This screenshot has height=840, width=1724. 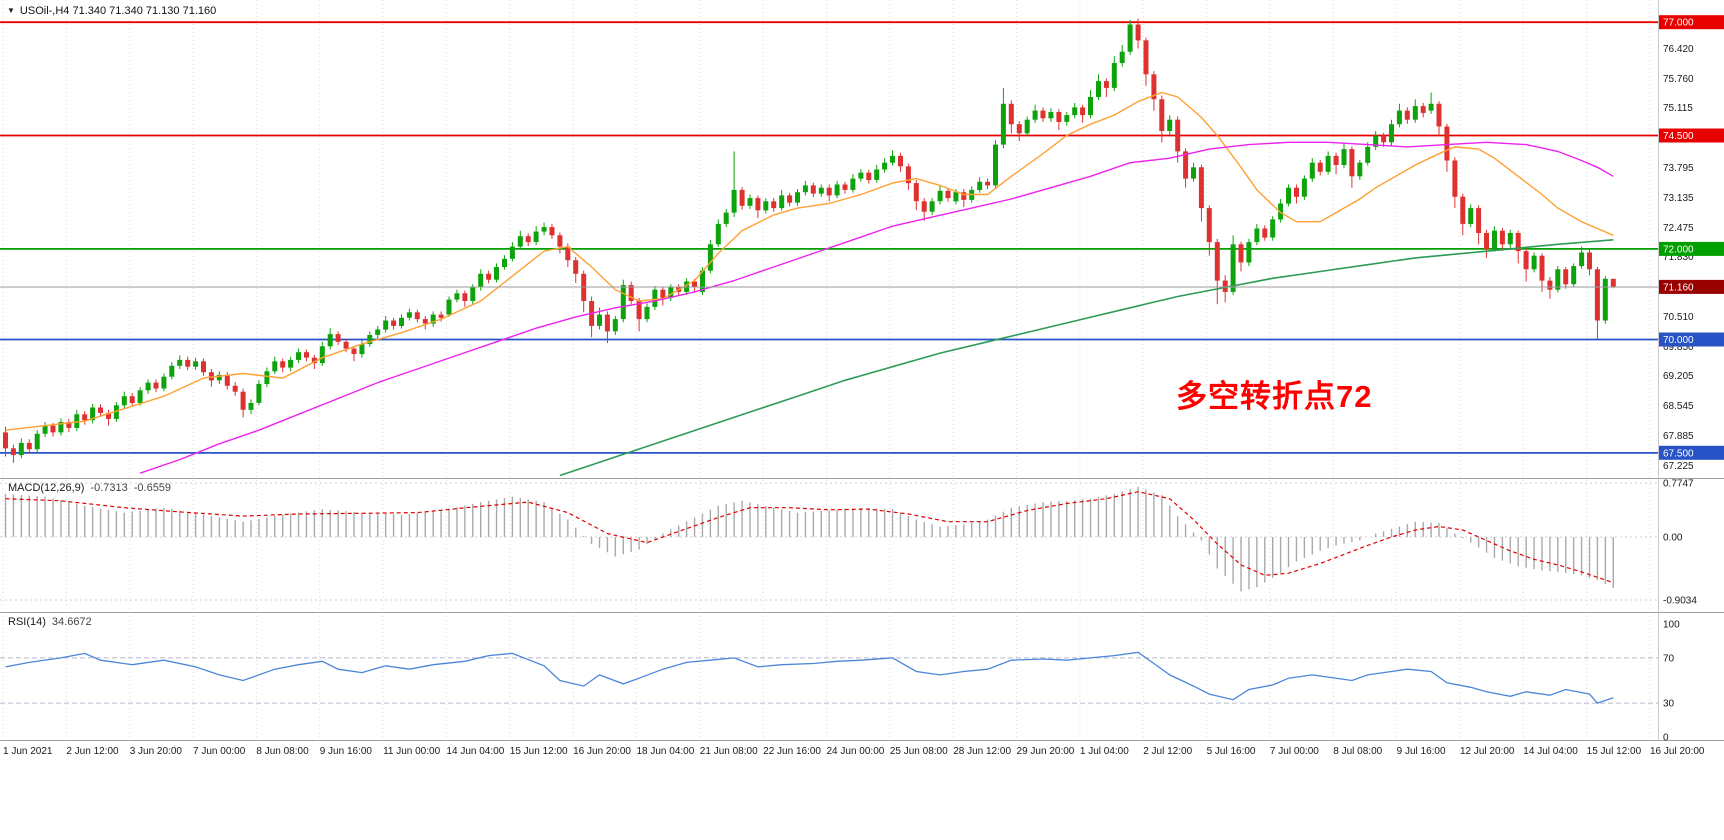 I want to click on svg-text: 8 Jun 08:00, so click(x=282, y=751).